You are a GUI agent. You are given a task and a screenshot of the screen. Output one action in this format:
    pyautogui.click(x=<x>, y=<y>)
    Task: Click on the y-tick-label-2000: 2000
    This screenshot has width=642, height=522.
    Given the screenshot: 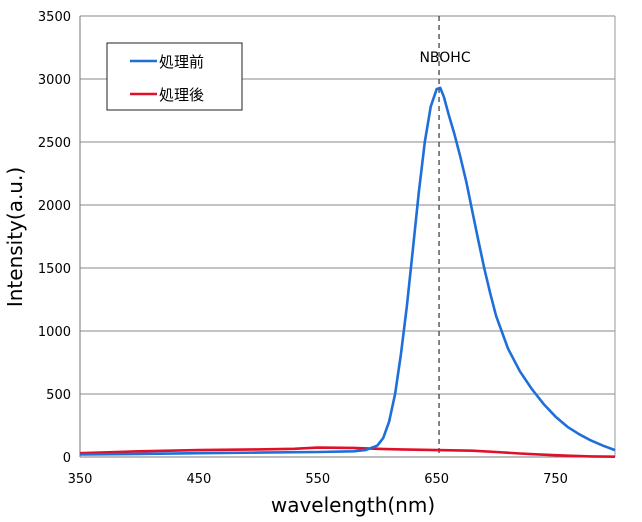 What is the action you would take?
    pyautogui.click(x=54, y=206)
    